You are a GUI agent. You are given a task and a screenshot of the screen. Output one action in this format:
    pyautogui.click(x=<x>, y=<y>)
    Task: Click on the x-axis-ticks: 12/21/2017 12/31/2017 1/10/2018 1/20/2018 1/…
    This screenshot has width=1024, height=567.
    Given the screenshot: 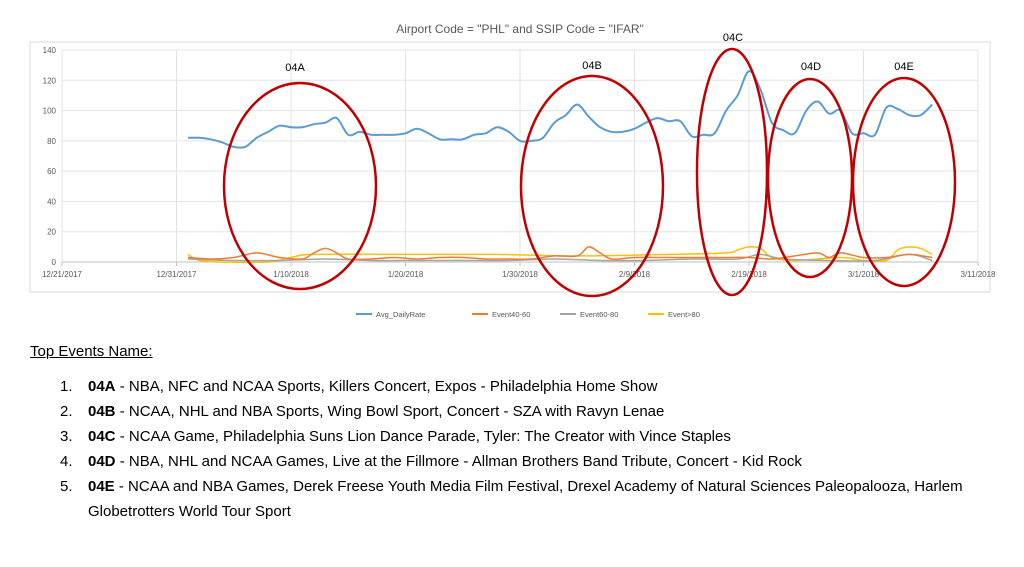 What is the action you would take?
    pyautogui.click(x=519, y=274)
    